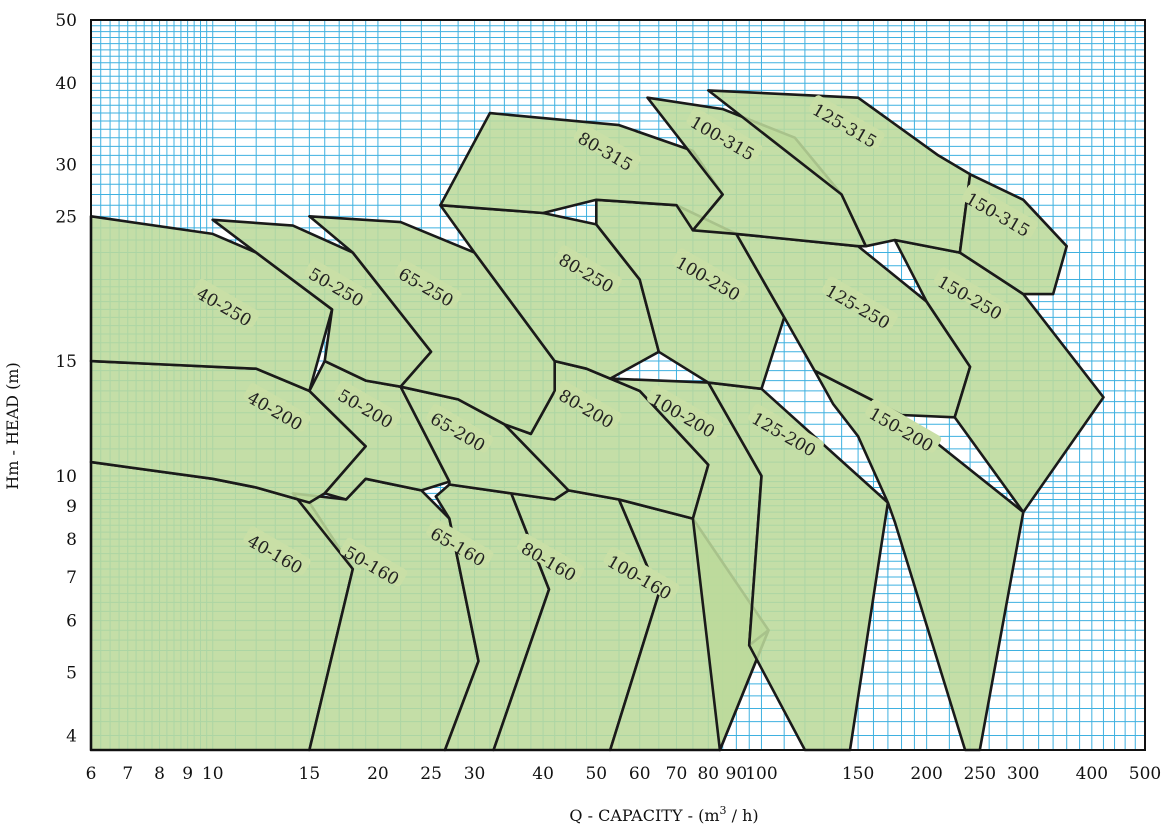 This screenshot has height=831, width=1167. What do you see at coordinates (1023, 774) in the screenshot?
I see `x-tick-300: 300` at bounding box center [1023, 774].